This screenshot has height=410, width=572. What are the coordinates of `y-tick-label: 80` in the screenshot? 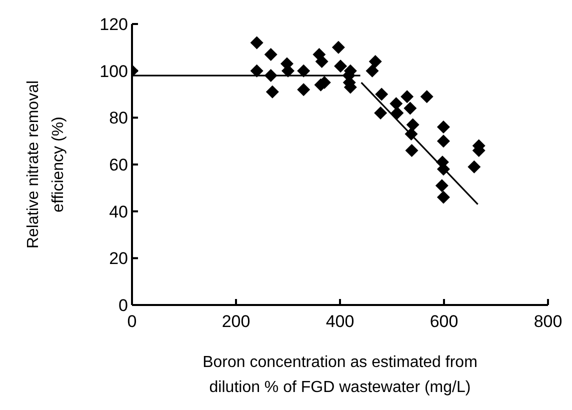 It's located at (118, 118).